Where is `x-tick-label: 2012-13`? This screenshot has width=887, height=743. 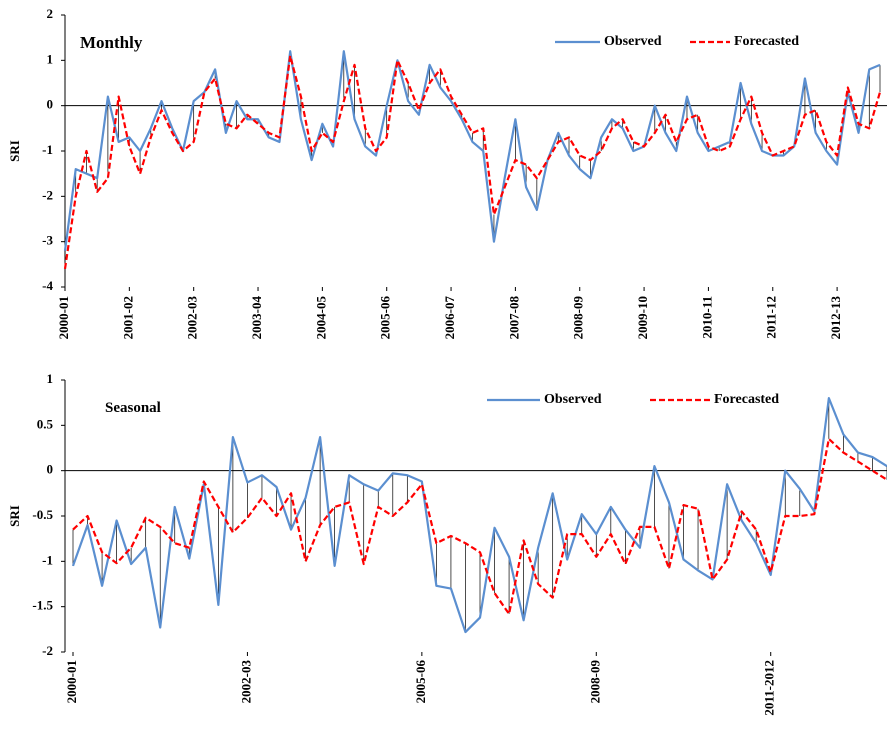
x-tick-label: 2012-13 is located at coordinates (835, 318).